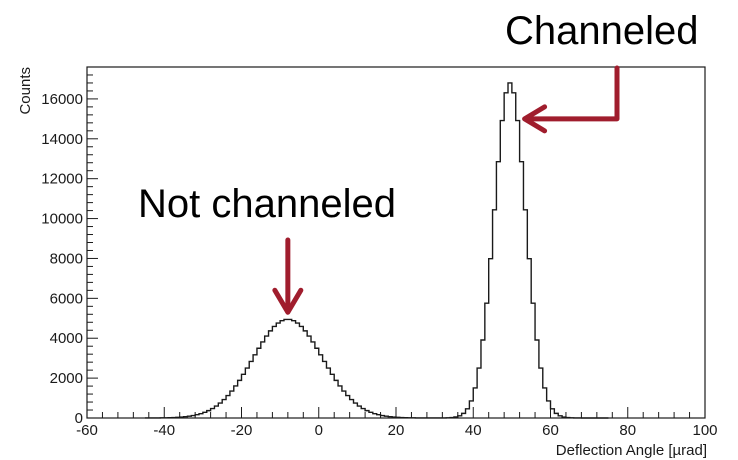 The image size is (738, 460). Describe the element at coordinates (62, 99) in the screenshot. I see `y-tick-label: 16000` at that location.